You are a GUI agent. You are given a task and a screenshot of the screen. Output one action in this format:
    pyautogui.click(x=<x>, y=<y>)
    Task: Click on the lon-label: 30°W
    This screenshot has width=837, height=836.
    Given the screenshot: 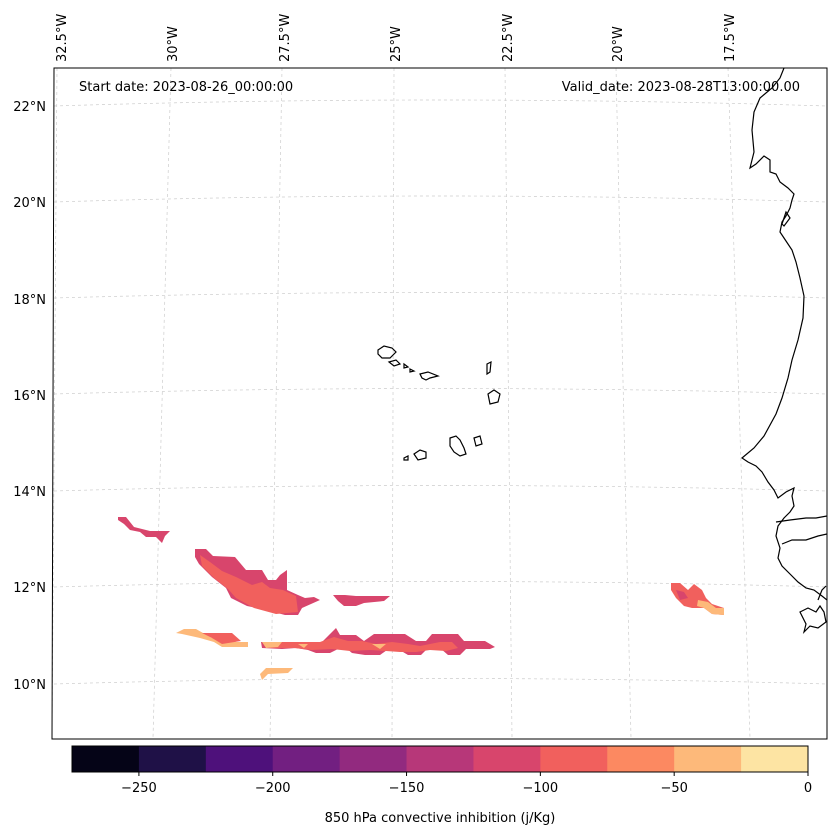 What is the action you would take?
    pyautogui.click(x=173, y=44)
    